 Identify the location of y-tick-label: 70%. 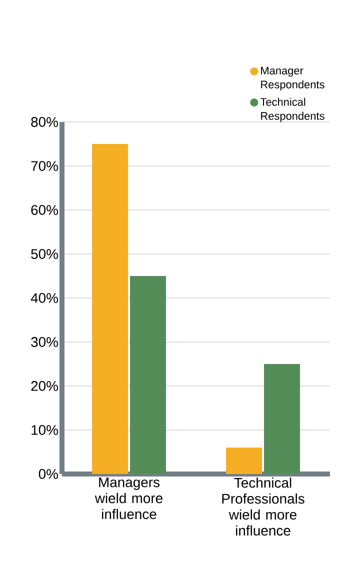
(44, 166).